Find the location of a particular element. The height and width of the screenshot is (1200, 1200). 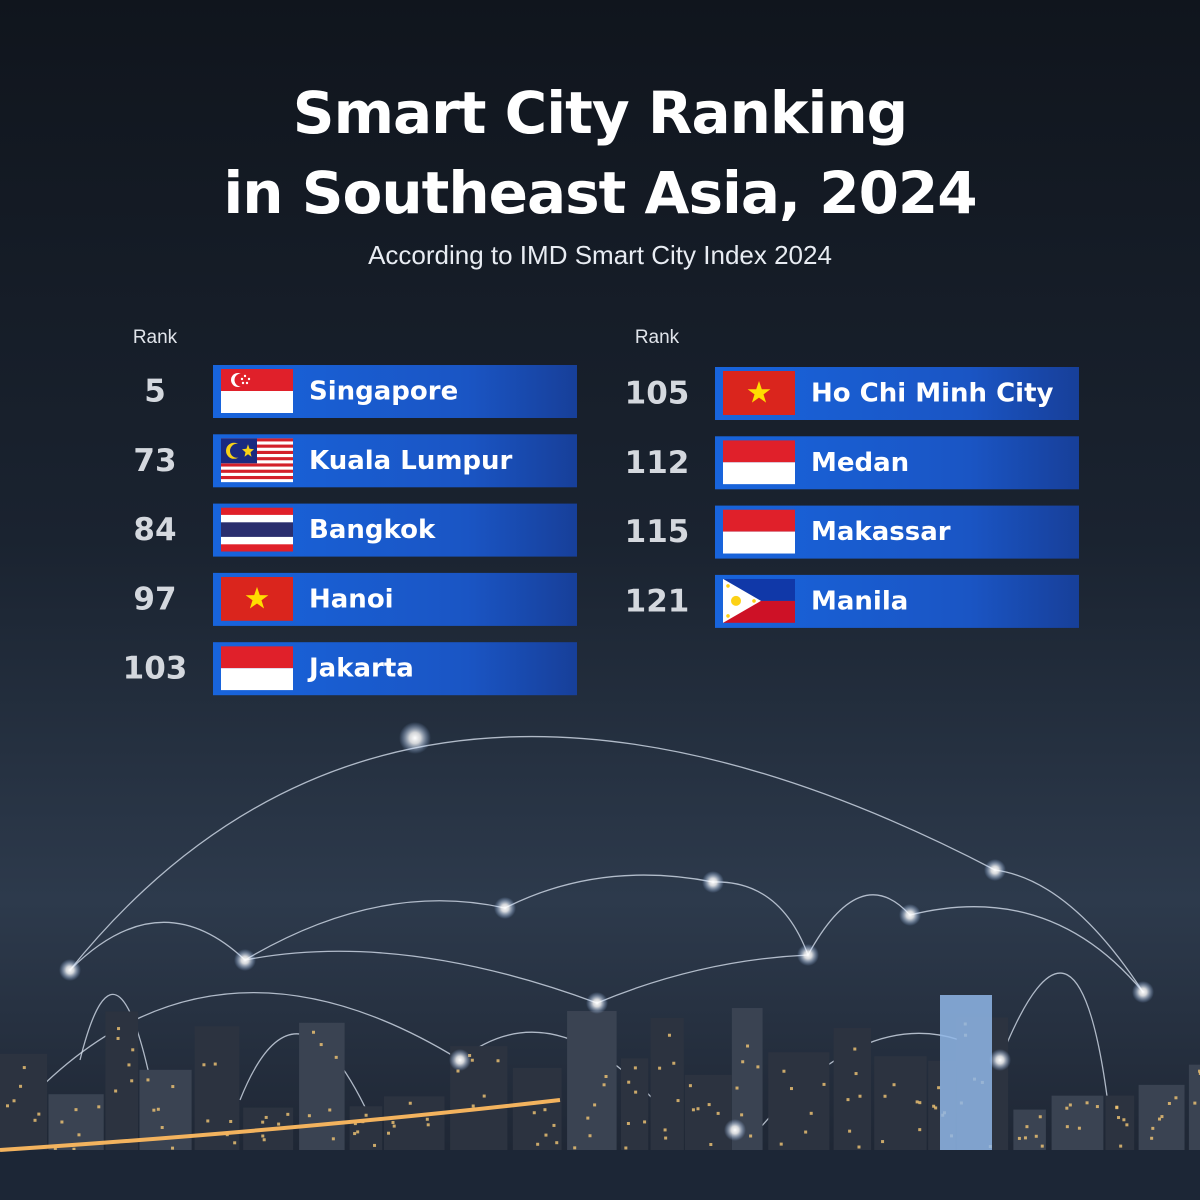

rank: 84 is located at coordinates (154, 530).